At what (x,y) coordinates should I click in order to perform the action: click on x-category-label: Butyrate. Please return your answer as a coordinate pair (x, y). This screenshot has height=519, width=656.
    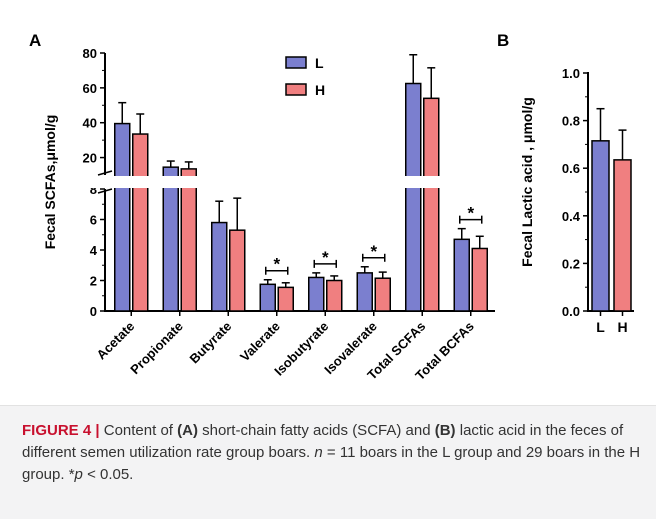
    Looking at the image, I should click on (210, 343).